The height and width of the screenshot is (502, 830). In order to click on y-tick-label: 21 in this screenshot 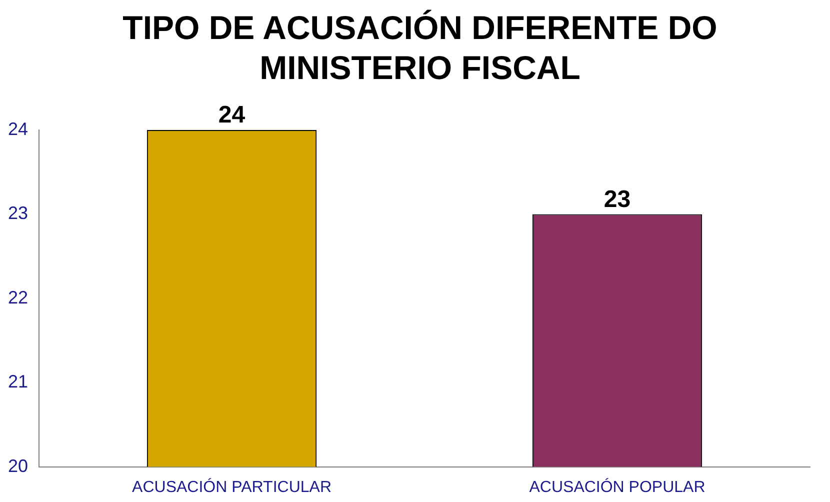, I will do `click(18, 382)`.